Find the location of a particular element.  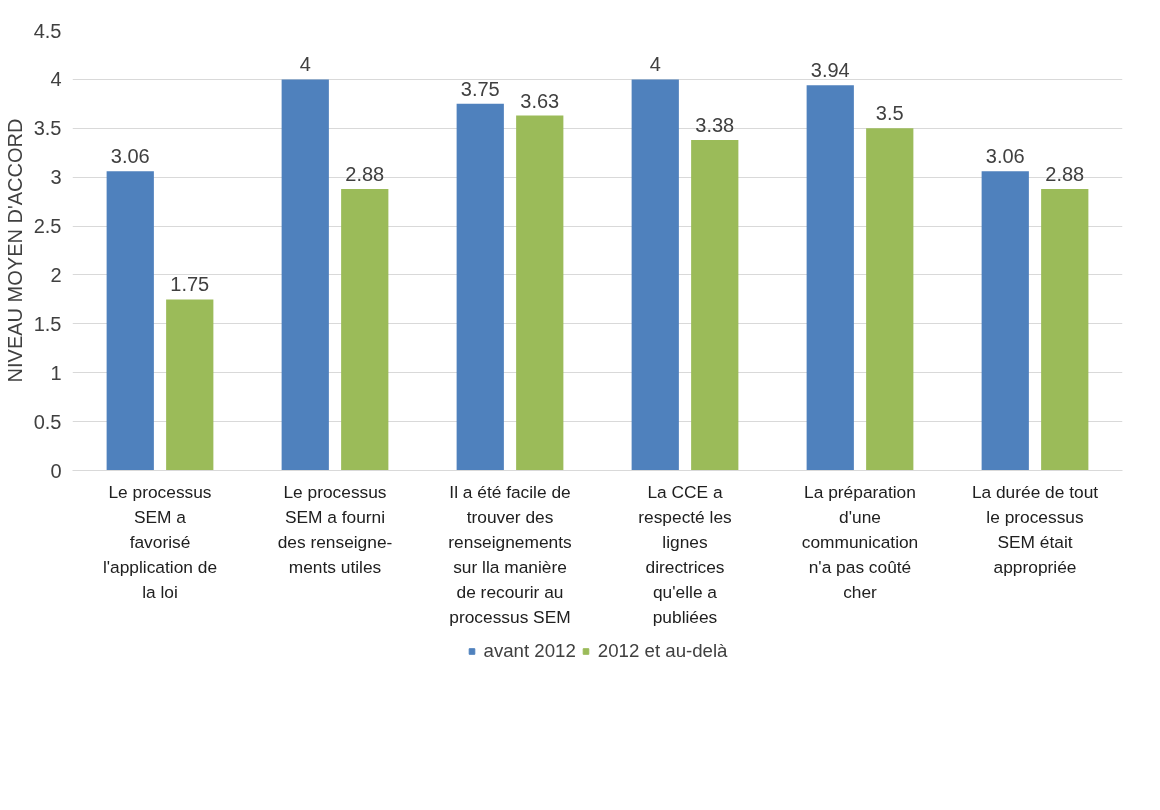

legend-label: 2012 et au-delà is located at coordinates (662, 651).